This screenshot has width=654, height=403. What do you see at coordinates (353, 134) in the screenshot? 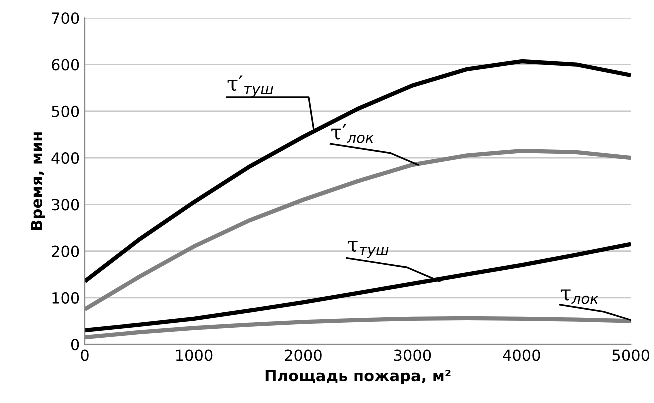
I see `series-label: τ′$_{лок}$` at bounding box center [353, 134].